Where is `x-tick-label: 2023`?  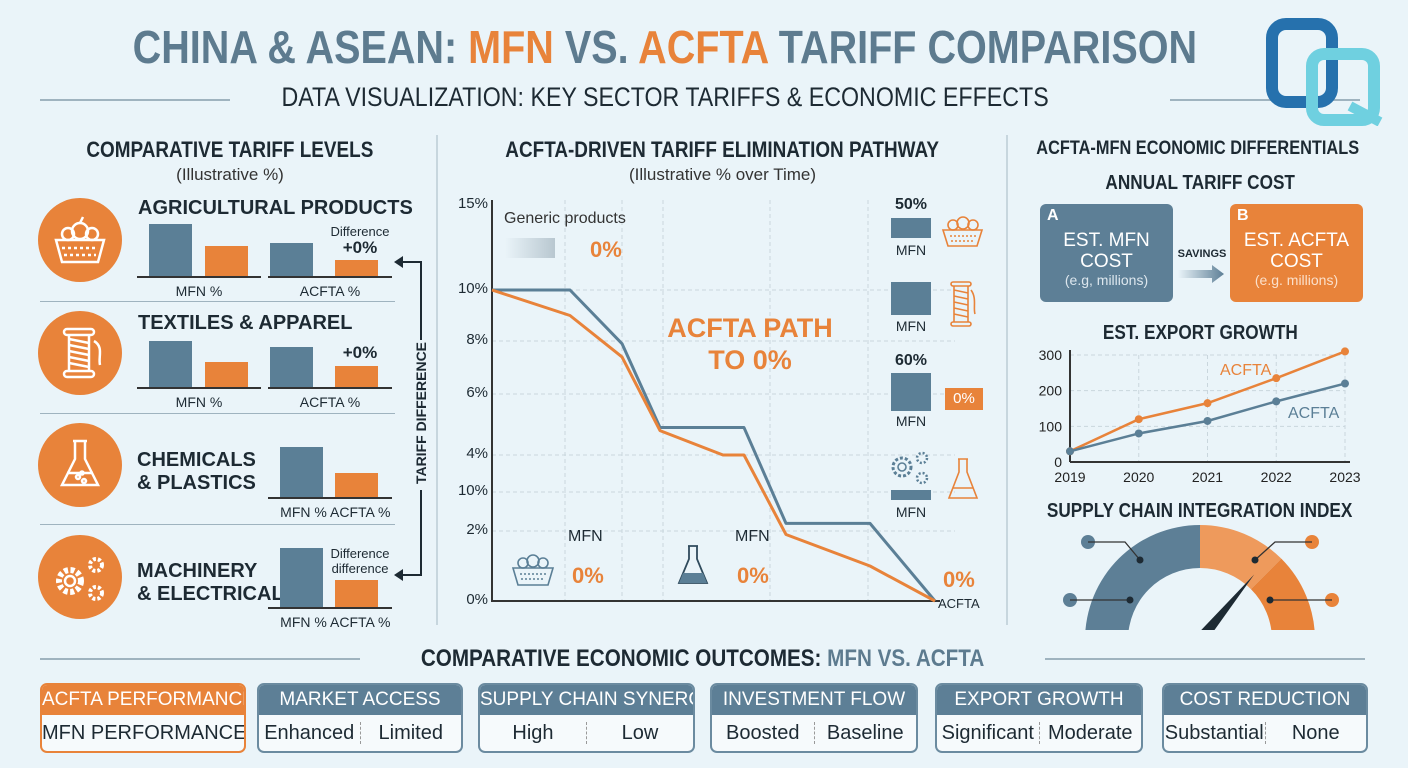
x-tick-label: 2023 is located at coordinates (1344, 477).